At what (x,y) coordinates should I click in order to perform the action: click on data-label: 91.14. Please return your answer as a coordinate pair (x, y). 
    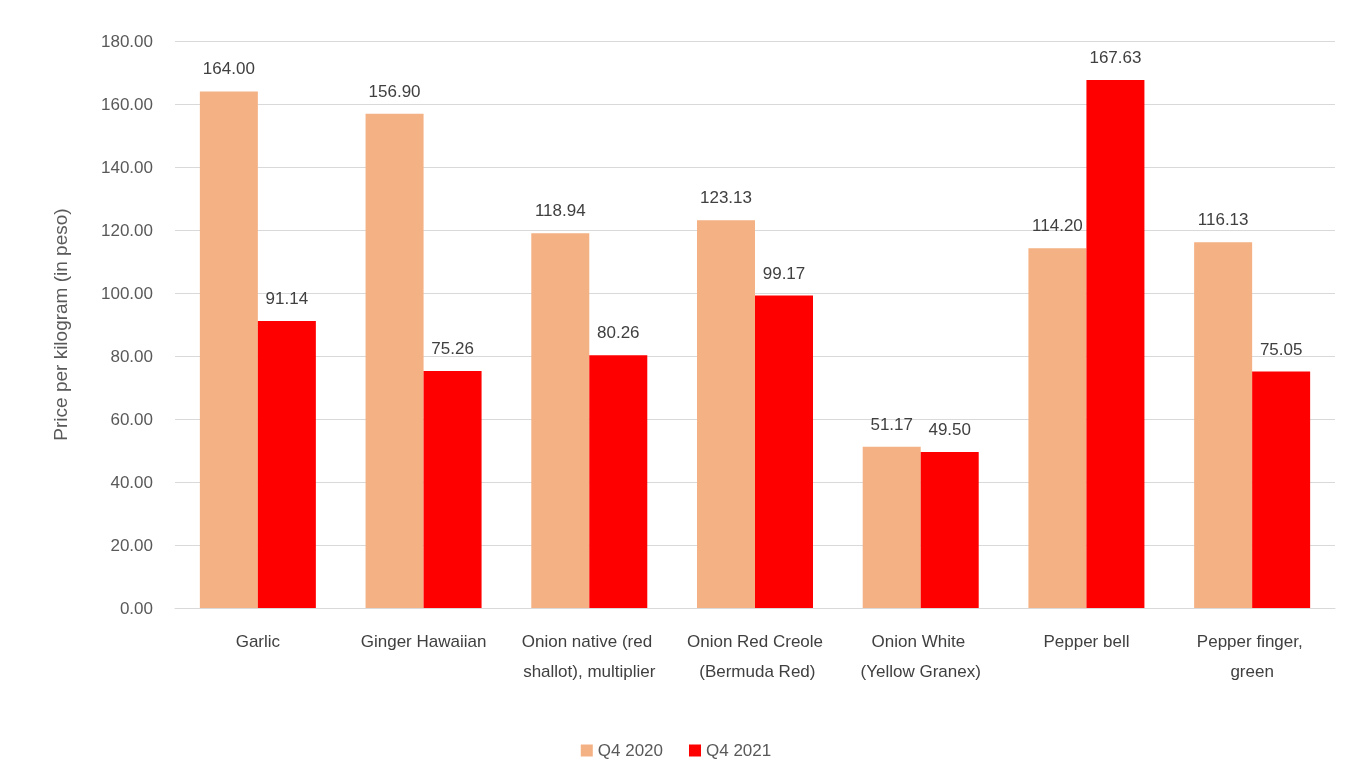
    Looking at the image, I should click on (287, 298).